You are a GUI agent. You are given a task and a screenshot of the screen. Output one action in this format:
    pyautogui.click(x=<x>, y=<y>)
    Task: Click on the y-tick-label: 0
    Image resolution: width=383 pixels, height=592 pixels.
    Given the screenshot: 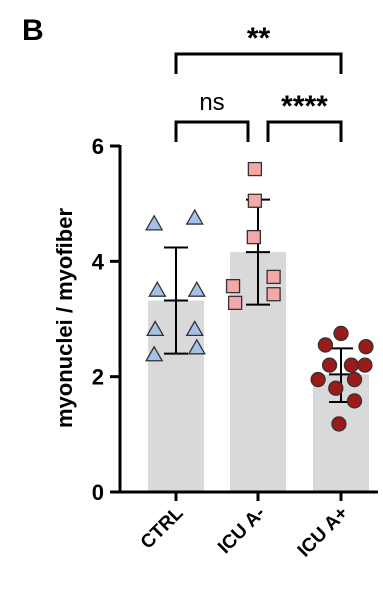 What is the action you would take?
    pyautogui.click(x=98, y=492)
    